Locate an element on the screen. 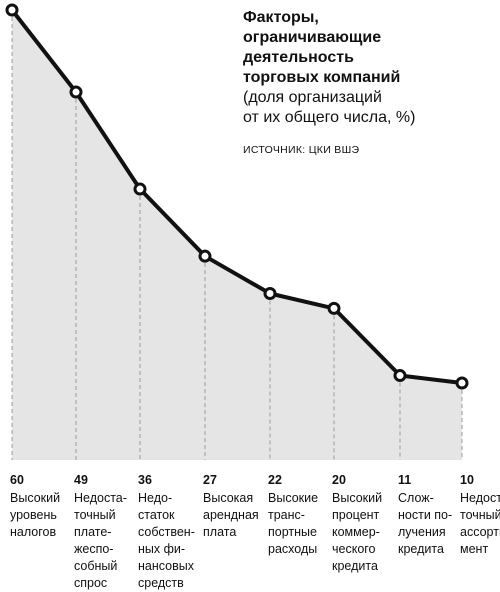 The image size is (500, 592). value-label-4: 22 is located at coordinates (275, 480).